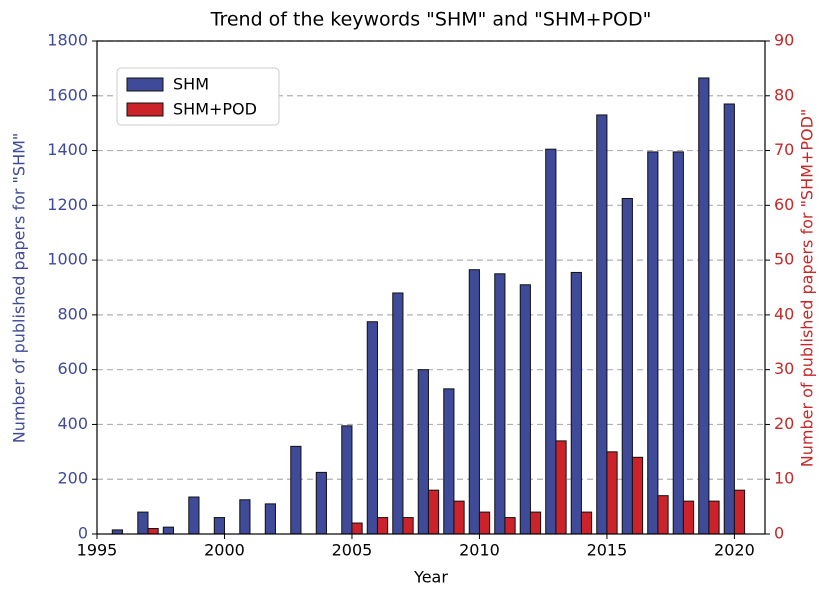 This screenshot has width=820, height=589. What do you see at coordinates (97, 550) in the screenshot?
I see `x-tick-label: 1995` at bounding box center [97, 550].